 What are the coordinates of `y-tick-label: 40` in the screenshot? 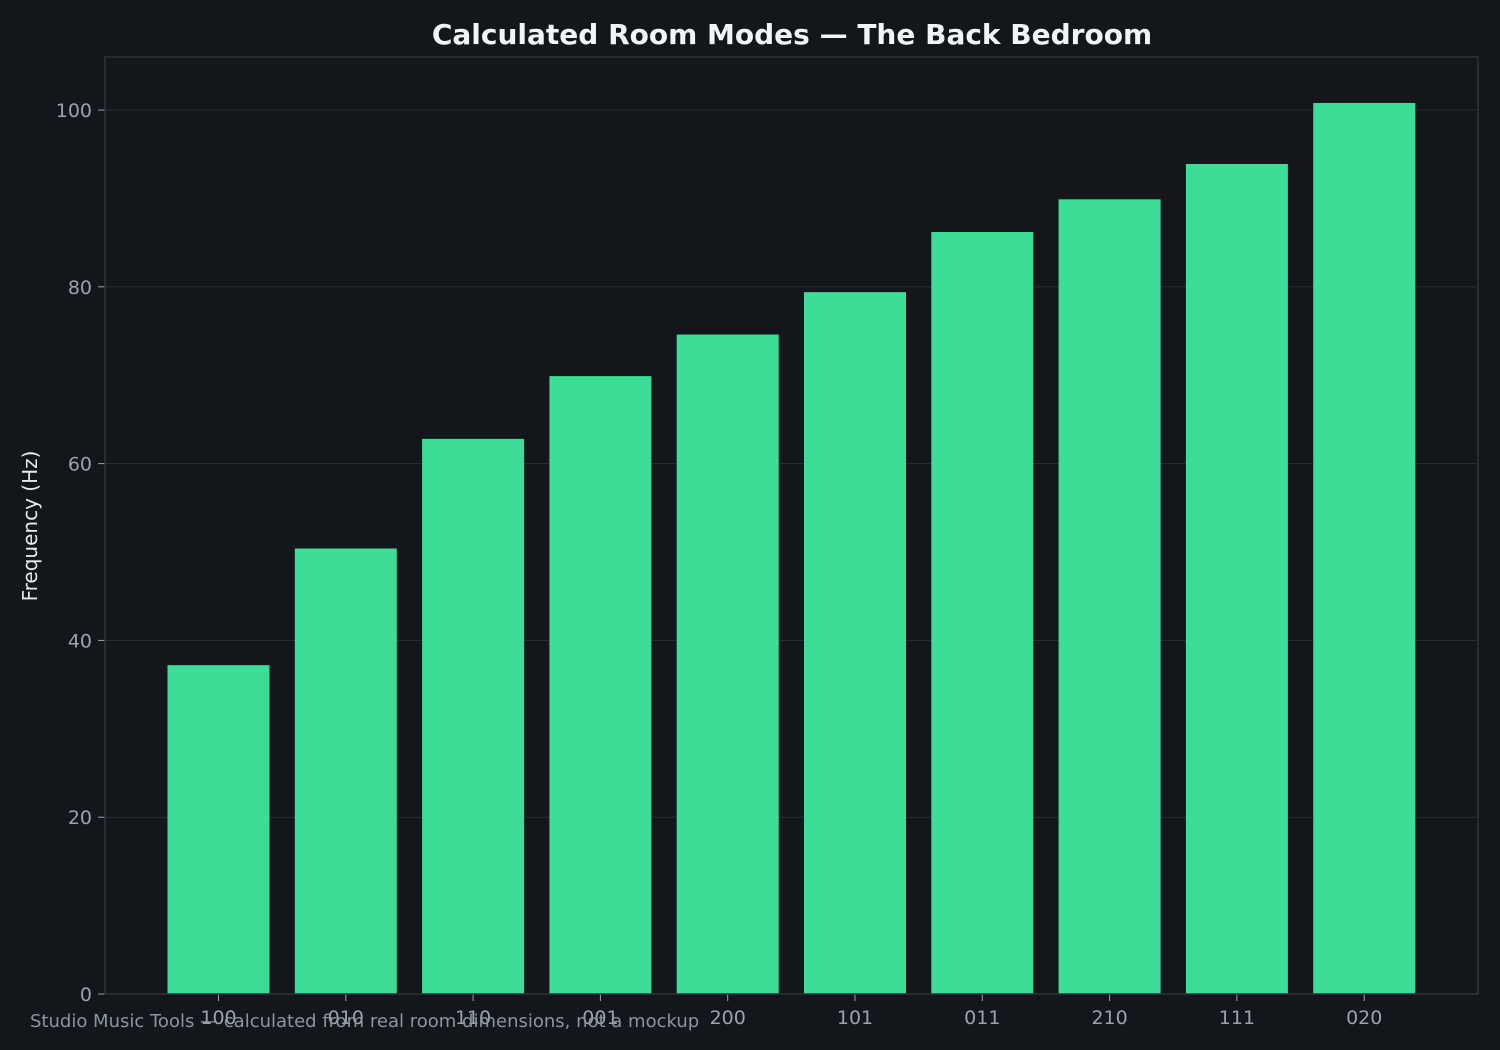 It's located at (80, 641).